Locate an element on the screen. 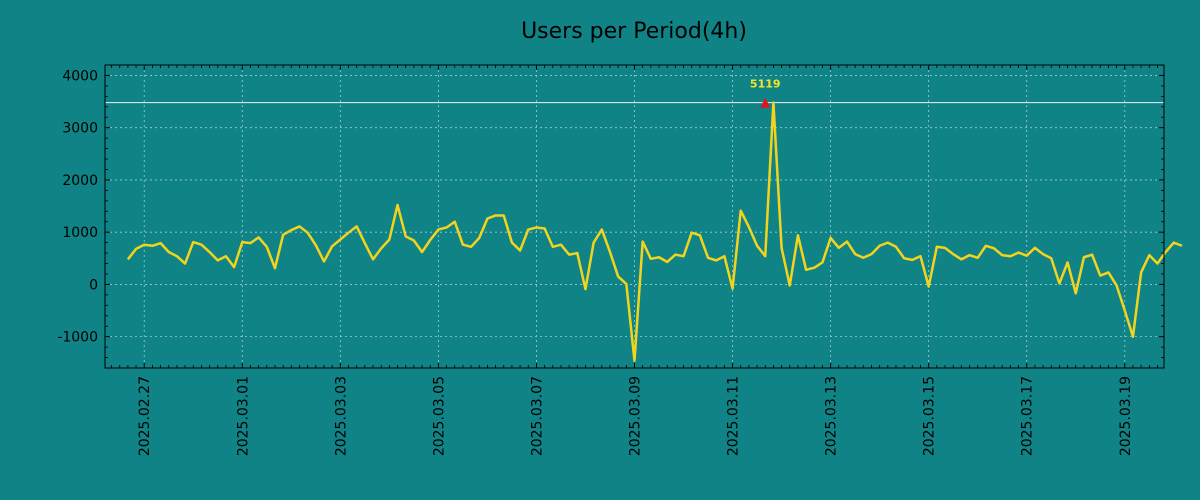 The width and height of the screenshot is (1200, 500). x-tick-label: 2025.03.09 is located at coordinates (636, 416).